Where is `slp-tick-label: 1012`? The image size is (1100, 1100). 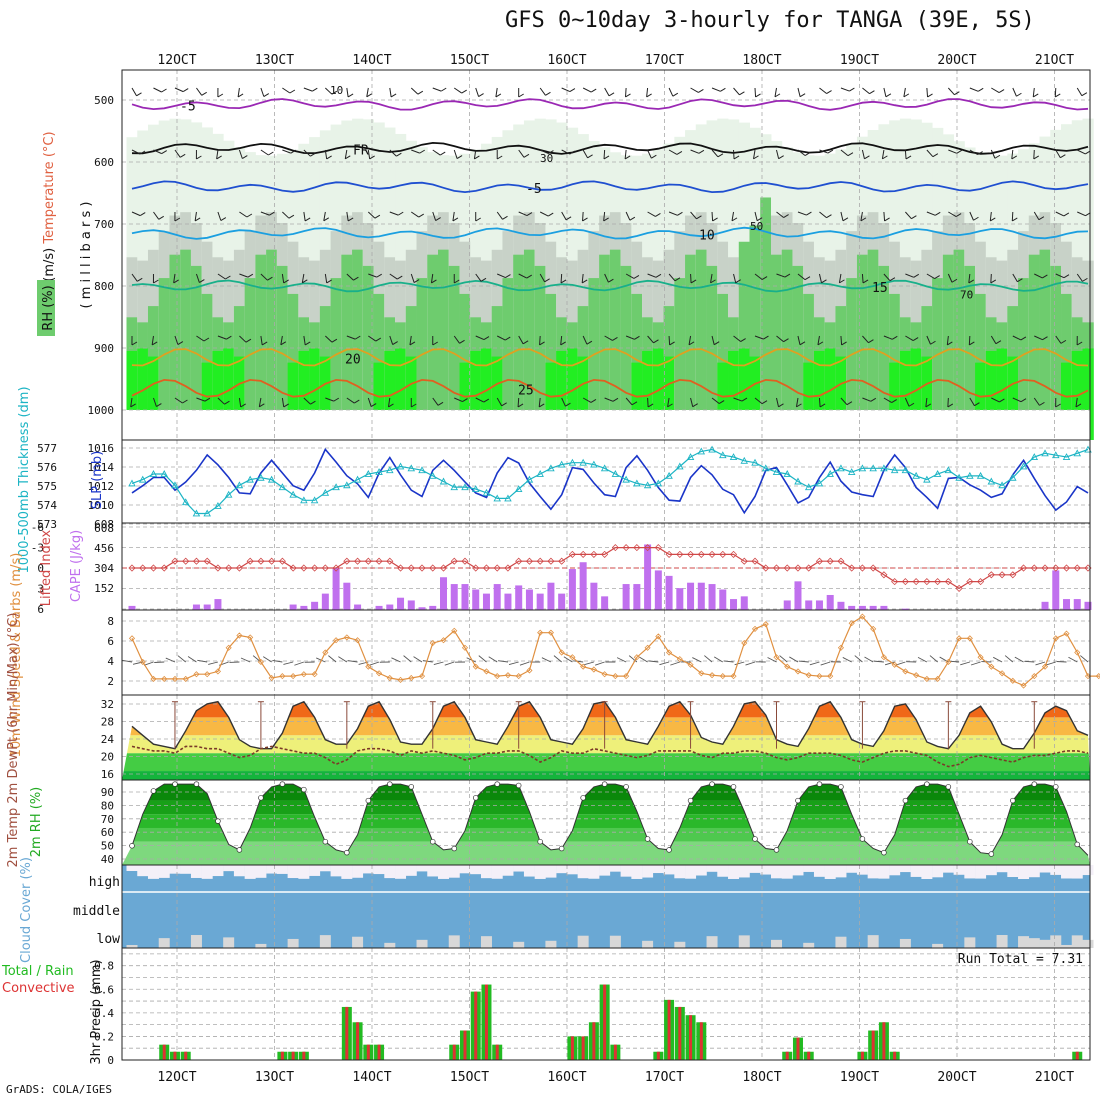 slp-tick-label: 1012 is located at coordinates (101, 486).